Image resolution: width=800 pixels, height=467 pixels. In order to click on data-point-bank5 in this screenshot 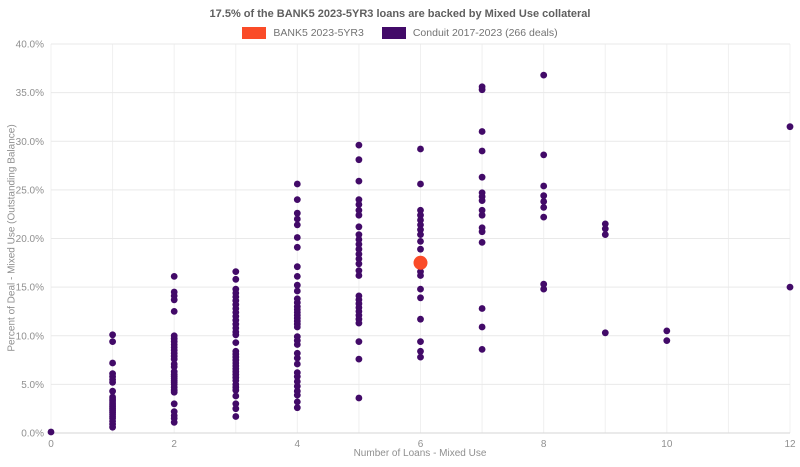, I will do `click(420, 262)`.